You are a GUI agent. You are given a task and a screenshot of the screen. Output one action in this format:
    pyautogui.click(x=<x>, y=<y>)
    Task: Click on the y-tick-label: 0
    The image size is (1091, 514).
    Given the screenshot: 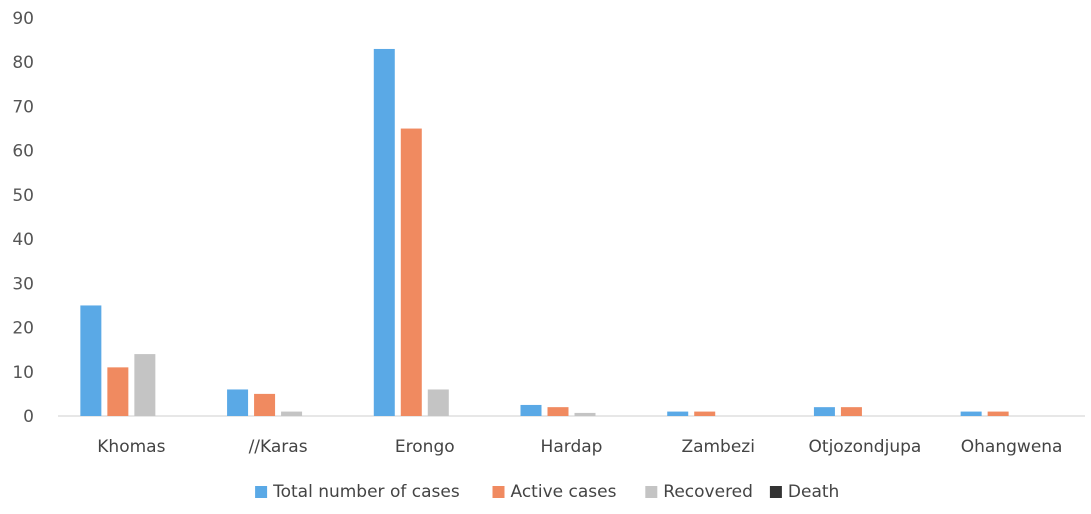 What is the action you would take?
    pyautogui.click(x=28, y=417)
    